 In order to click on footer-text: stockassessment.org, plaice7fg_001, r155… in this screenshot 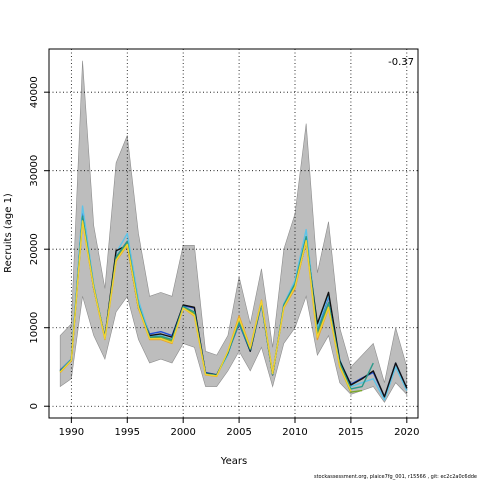, I will do `click(395, 477)`.